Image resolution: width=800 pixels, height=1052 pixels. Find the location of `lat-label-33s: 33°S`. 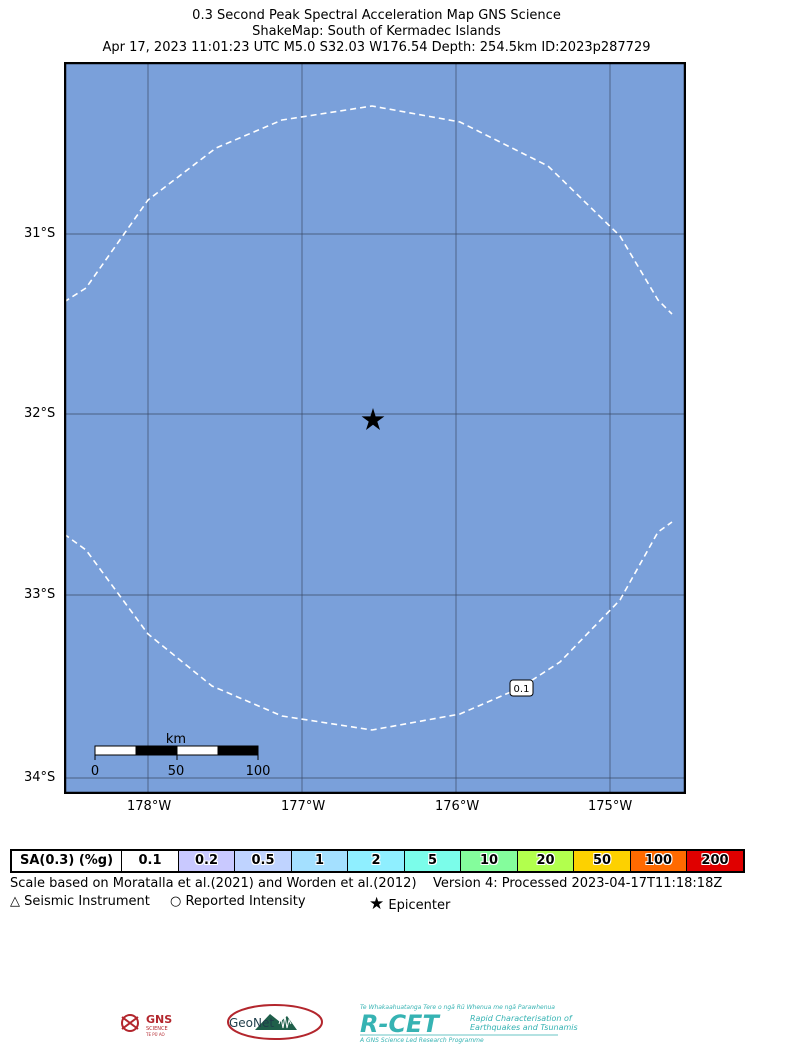

lat-label-33s: 33°S is located at coordinates (40, 594).